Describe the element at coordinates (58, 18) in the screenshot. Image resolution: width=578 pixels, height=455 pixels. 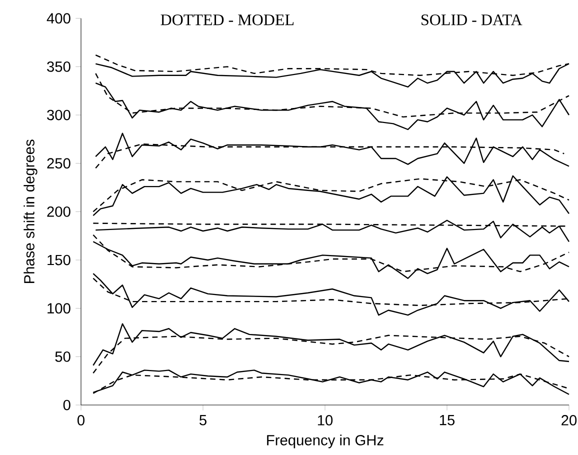
I see `y-tick-label: 400` at that location.